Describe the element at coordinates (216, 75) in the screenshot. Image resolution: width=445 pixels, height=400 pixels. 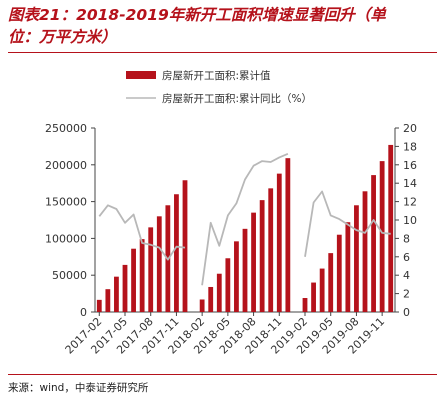
I see `legend-label: 房屋新开工面积:累计值` at that location.